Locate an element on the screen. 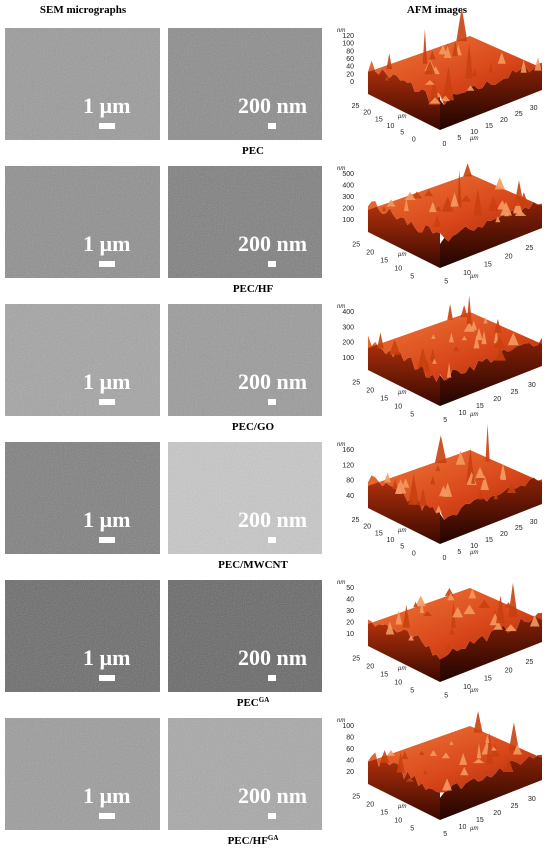  y-tick-label: 25 is located at coordinates (356, 520).